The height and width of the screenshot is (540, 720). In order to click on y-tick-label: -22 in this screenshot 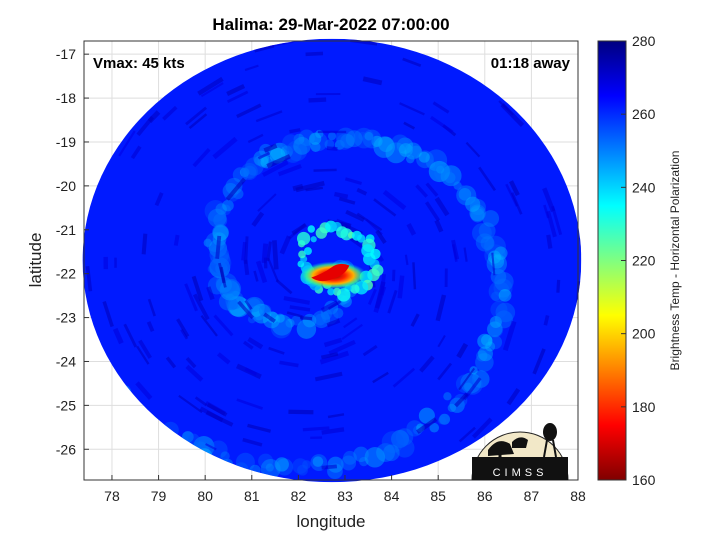, I will do `click(66, 274)`.